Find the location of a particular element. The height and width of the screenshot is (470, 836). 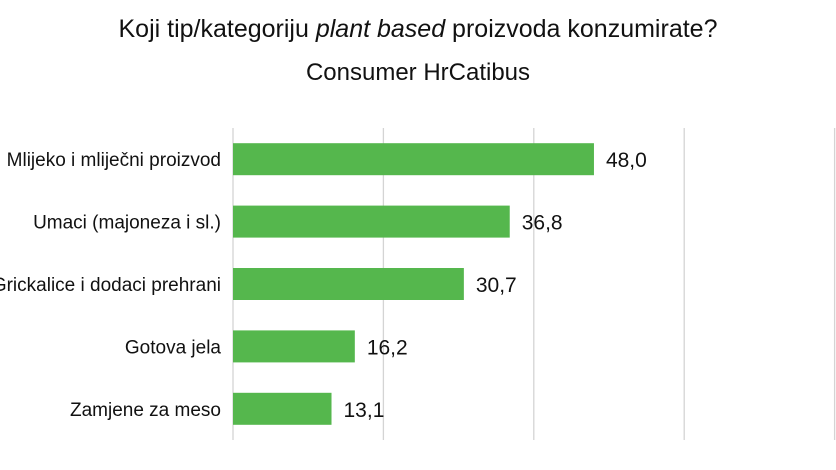

data-label-3: 16,2 is located at coordinates (387, 347).